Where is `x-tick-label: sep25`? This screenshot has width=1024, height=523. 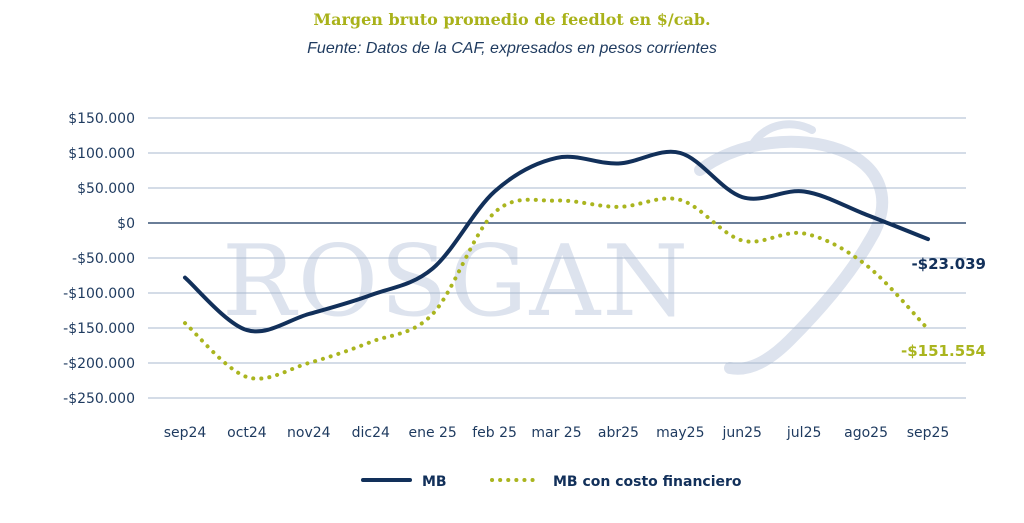
x-tick-label: sep25 is located at coordinates (928, 433).